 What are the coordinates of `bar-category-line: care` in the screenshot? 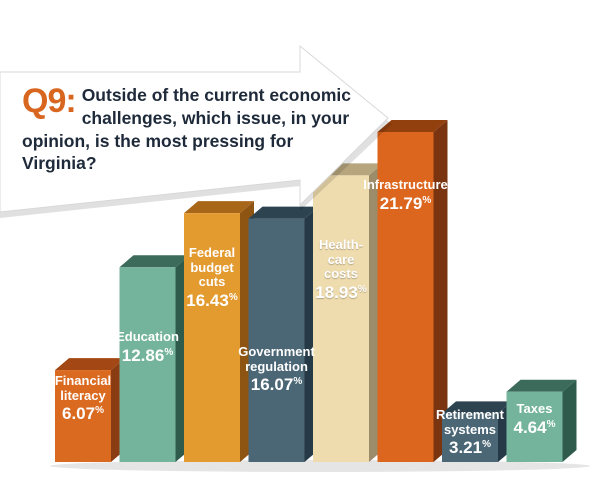 It's located at (341, 259).